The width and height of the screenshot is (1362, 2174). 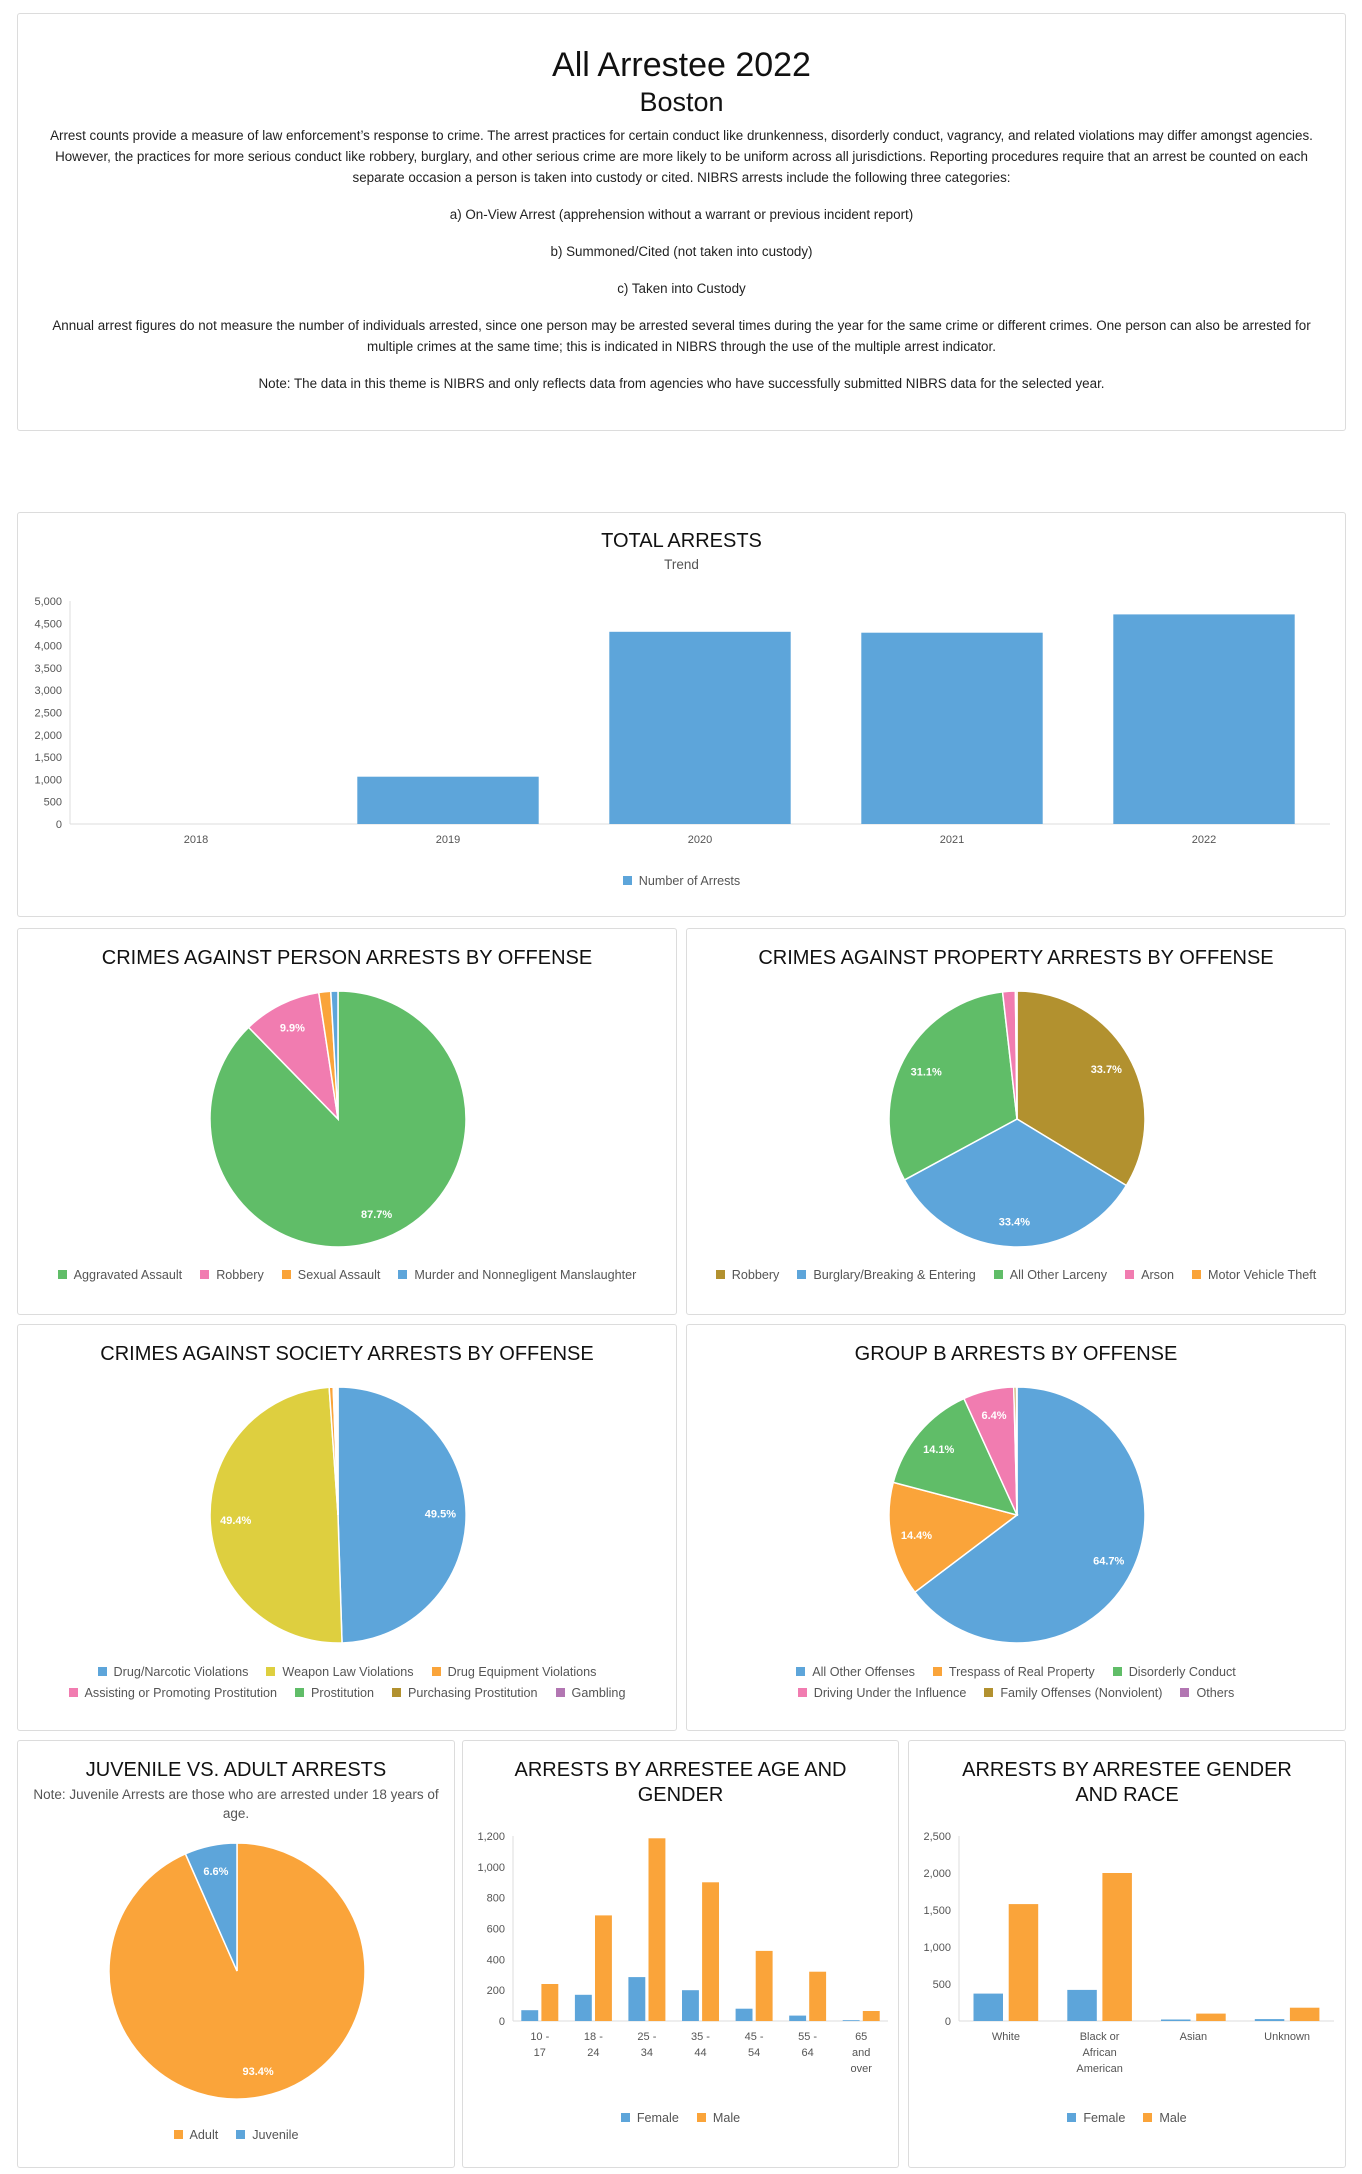 I want to click on legend-item-murder-and-nonnegligent-manslaughter: Murder and Nonnegligent Manslaughter, so click(x=517, y=1275).